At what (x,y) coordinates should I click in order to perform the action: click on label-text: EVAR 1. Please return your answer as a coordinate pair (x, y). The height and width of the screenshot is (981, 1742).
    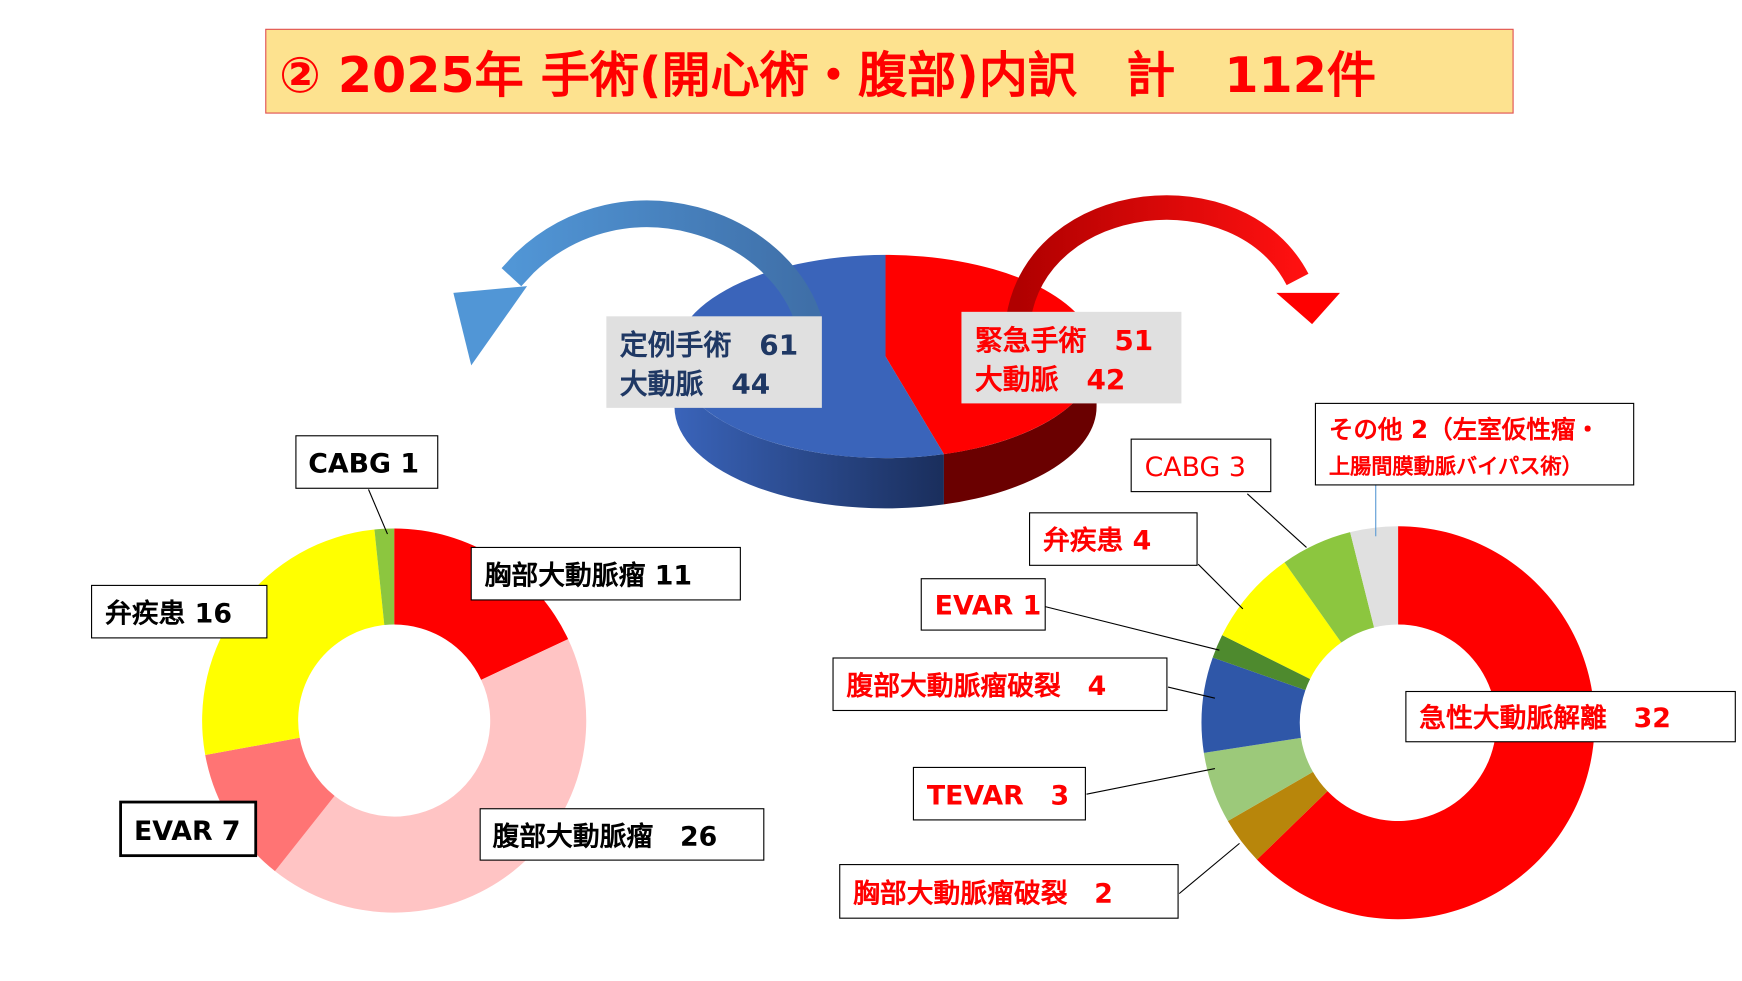
    Looking at the image, I should click on (988, 605).